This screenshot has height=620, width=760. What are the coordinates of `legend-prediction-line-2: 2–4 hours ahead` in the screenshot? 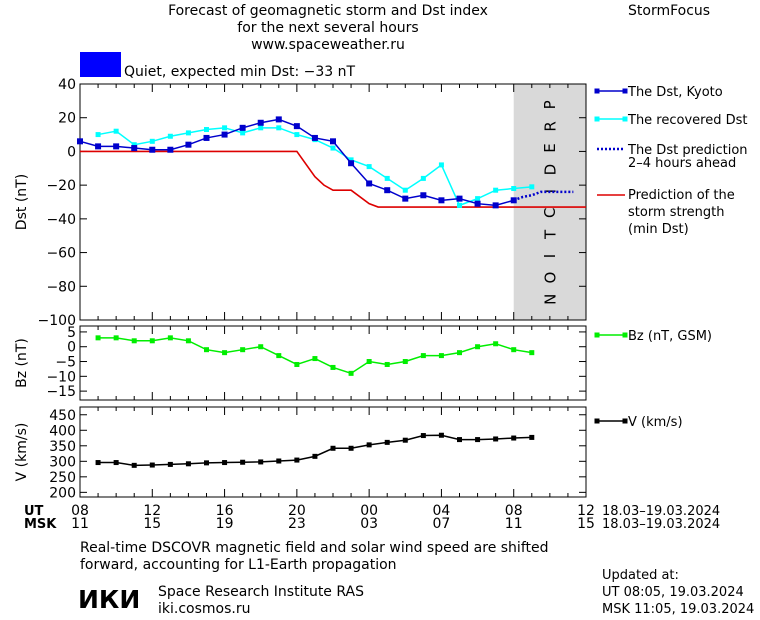 It's located at (682, 163).